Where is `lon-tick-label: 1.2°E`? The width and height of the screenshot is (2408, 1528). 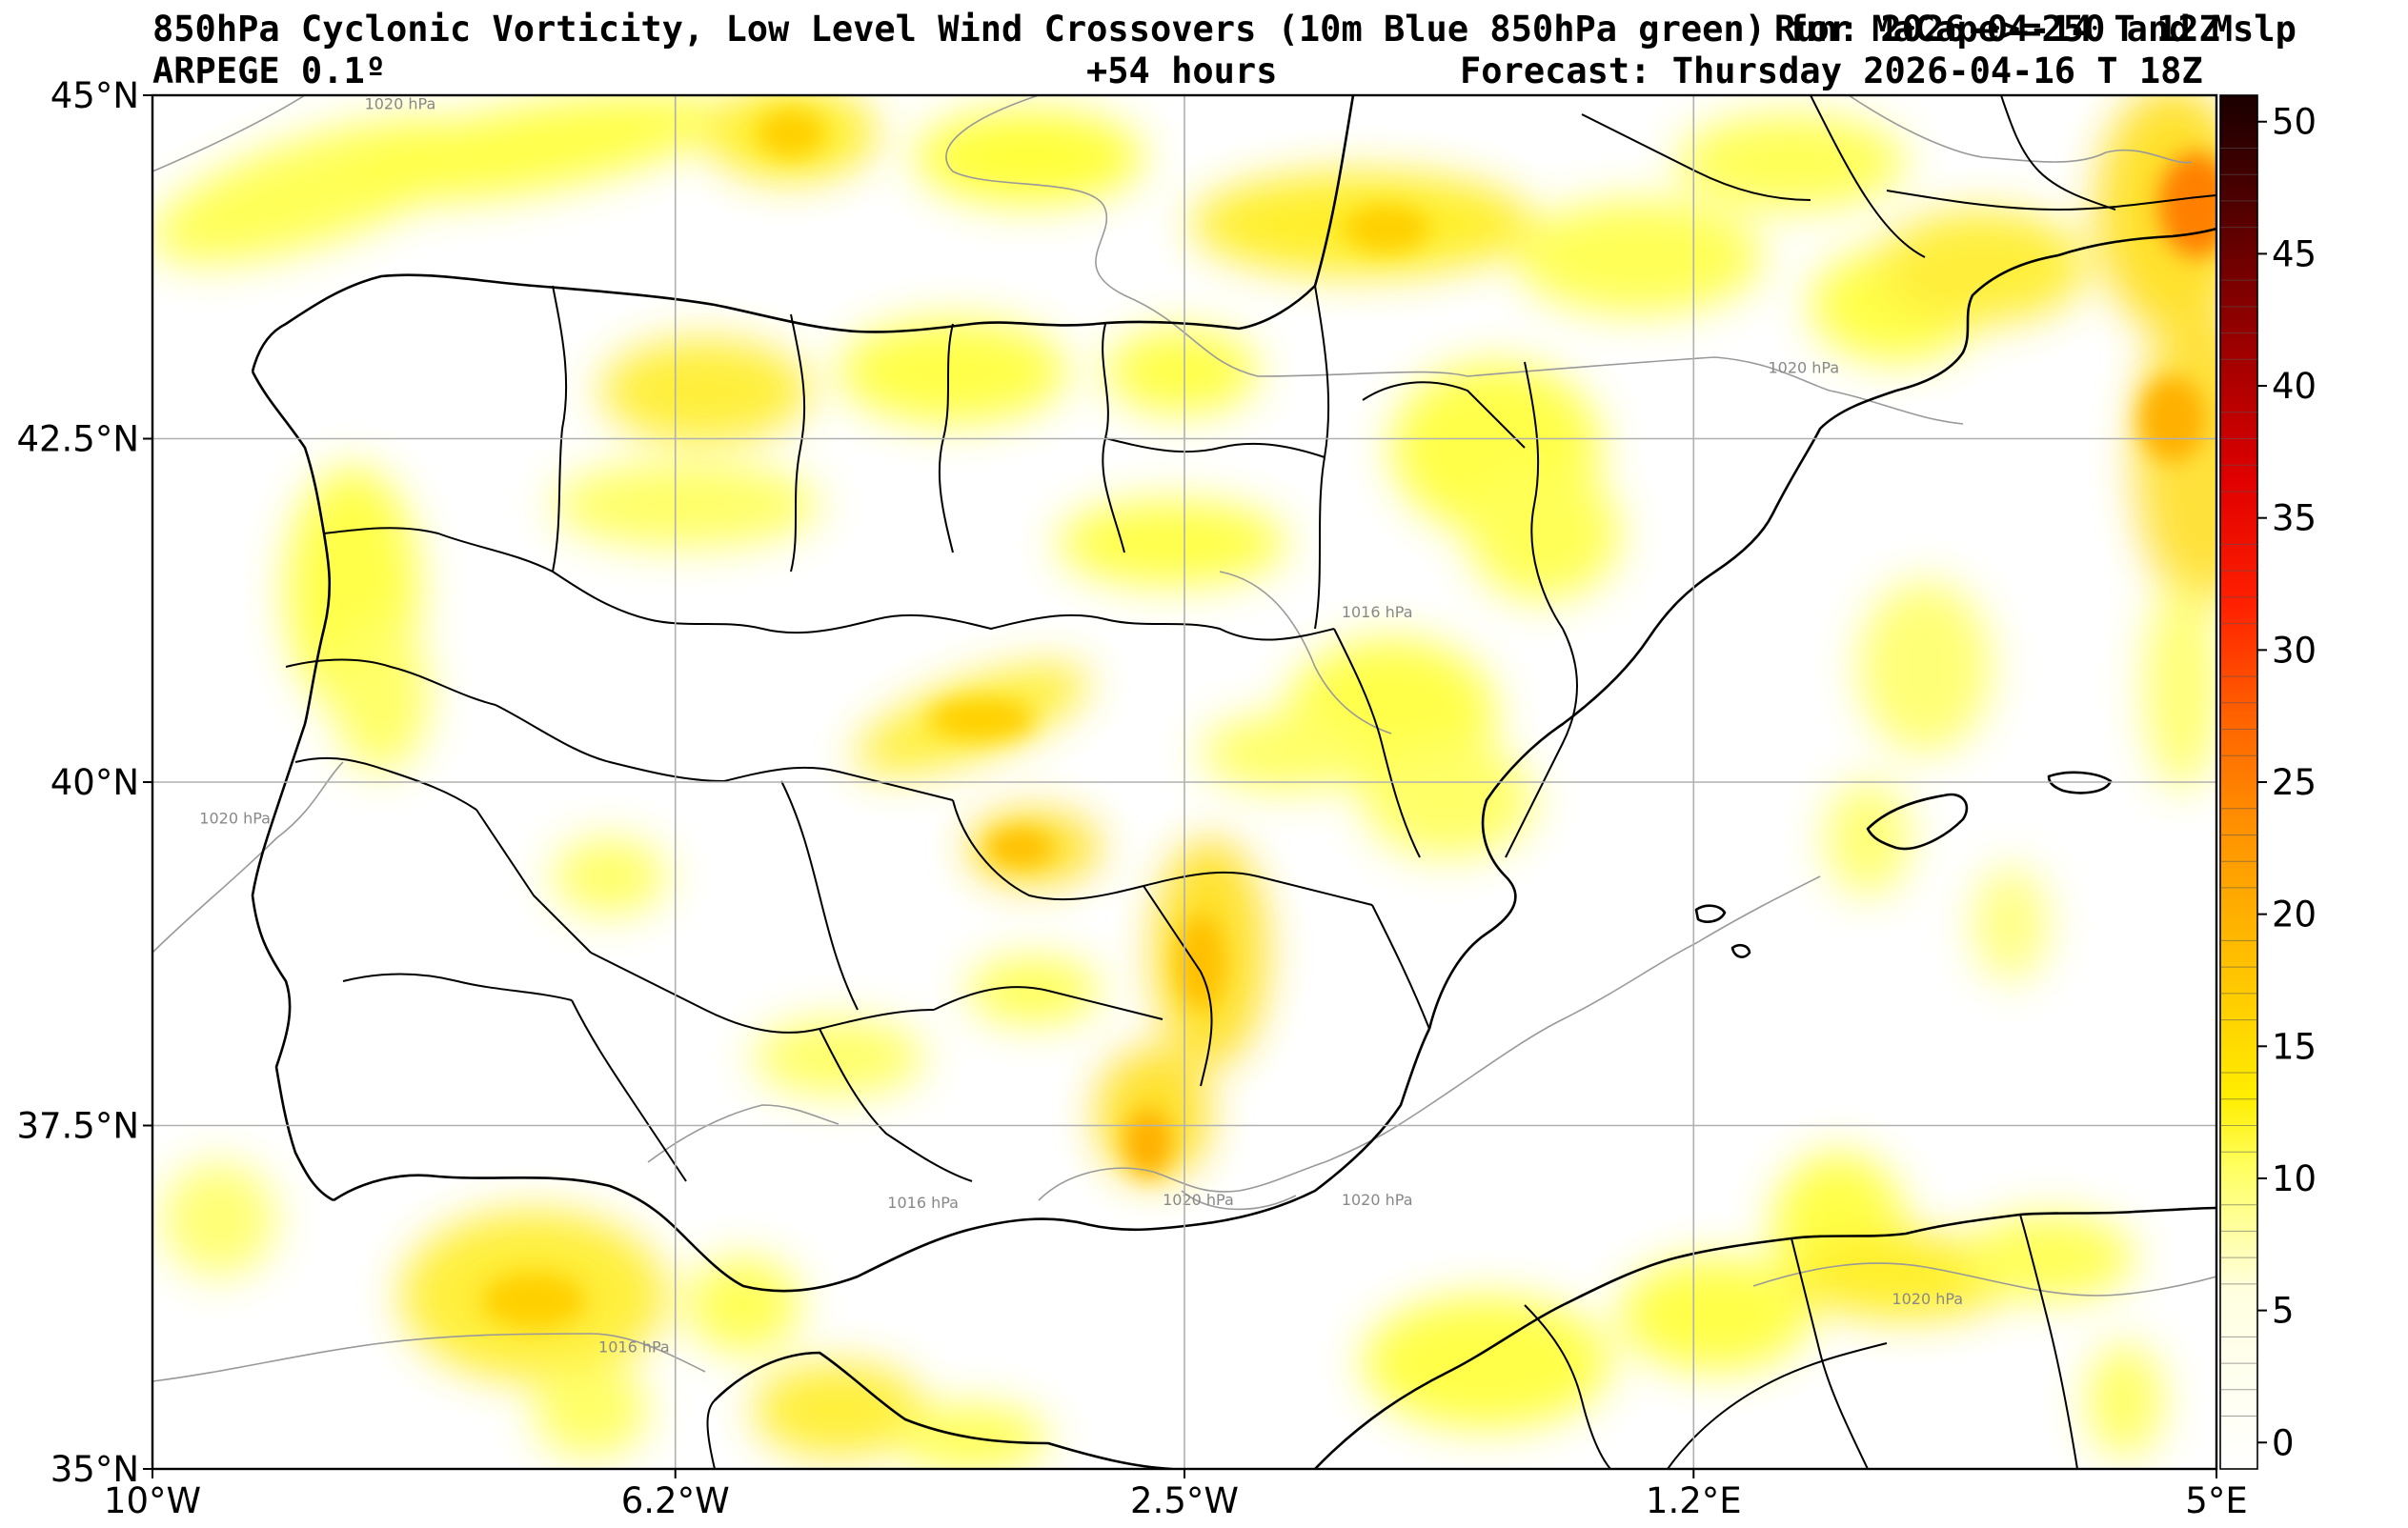
lon-tick-label: 1.2°E is located at coordinates (1694, 1500).